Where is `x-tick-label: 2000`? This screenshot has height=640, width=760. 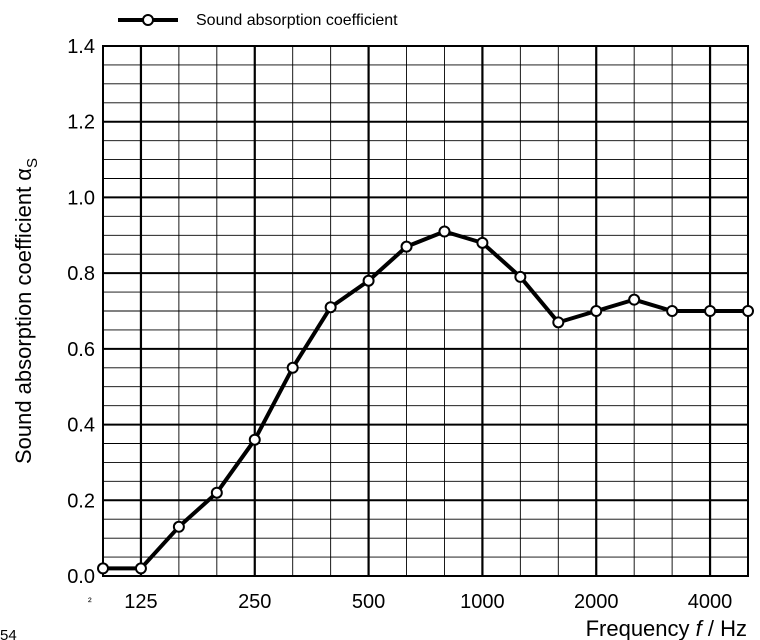
x-tick-label: 2000 is located at coordinates (596, 602).